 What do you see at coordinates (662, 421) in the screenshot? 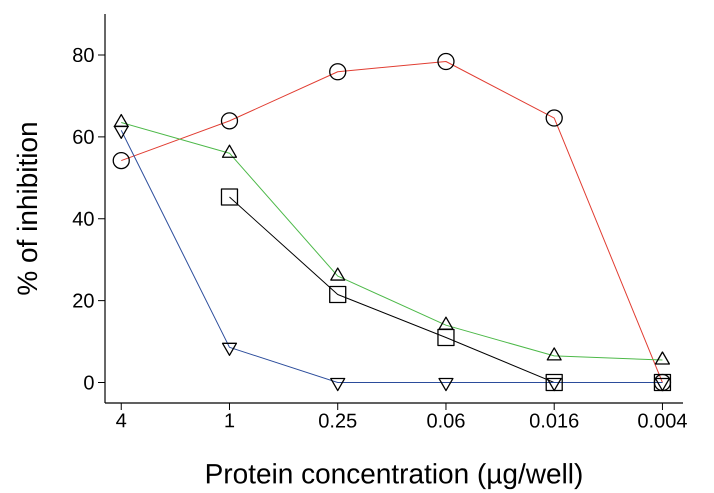
I see `x-tick-label: 0.004` at bounding box center [662, 421].